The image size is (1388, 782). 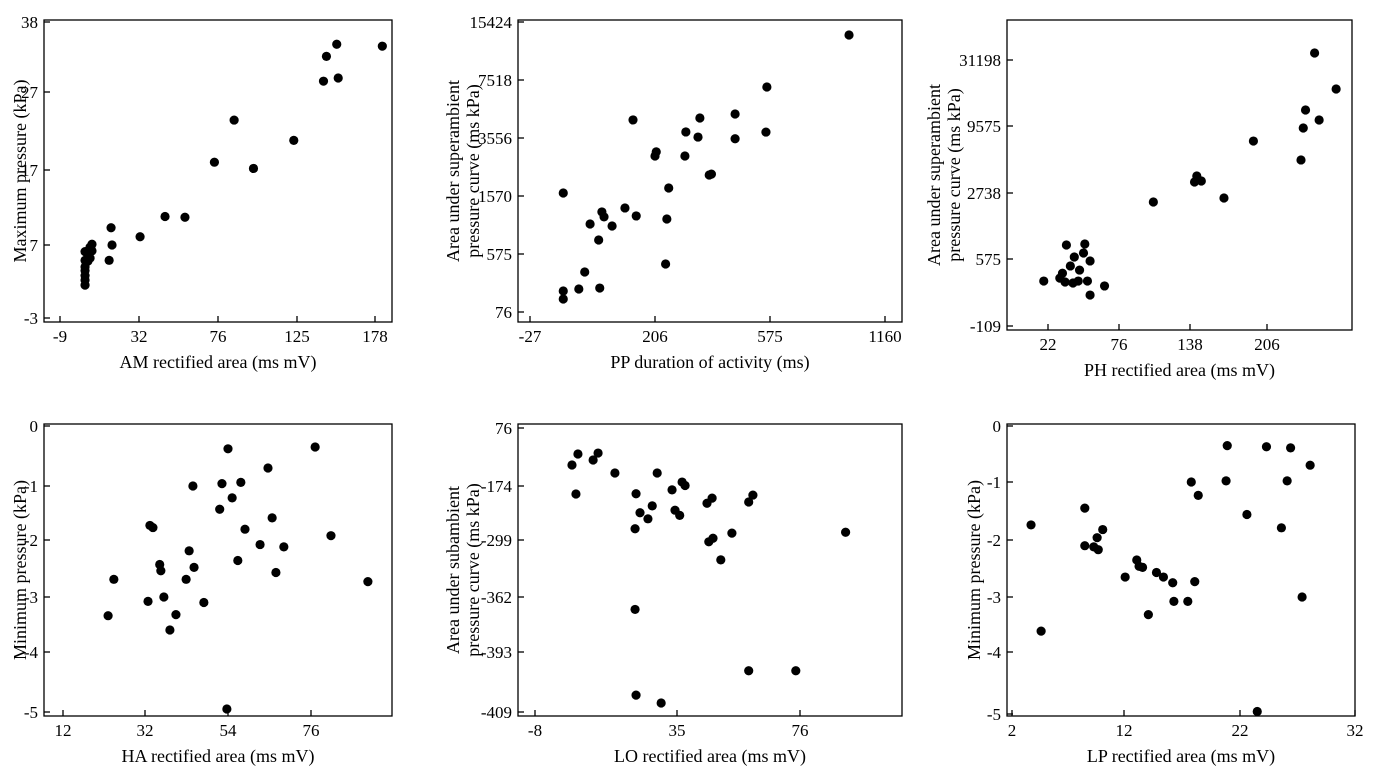 What do you see at coordinates (934, 175) in the screenshot?
I see `y-axis-title: Area under superambient` at bounding box center [934, 175].